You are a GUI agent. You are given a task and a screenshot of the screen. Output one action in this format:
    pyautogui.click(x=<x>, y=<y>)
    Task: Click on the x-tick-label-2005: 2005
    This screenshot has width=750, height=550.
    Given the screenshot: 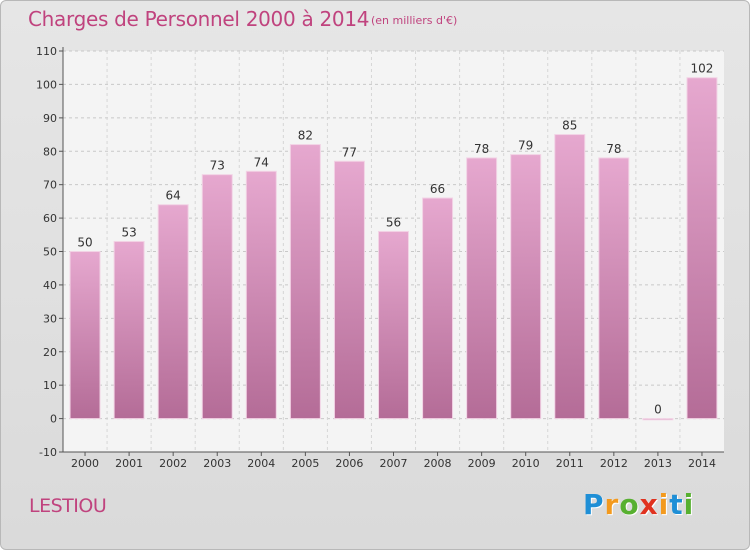 What is the action you would take?
    pyautogui.click(x=305, y=463)
    